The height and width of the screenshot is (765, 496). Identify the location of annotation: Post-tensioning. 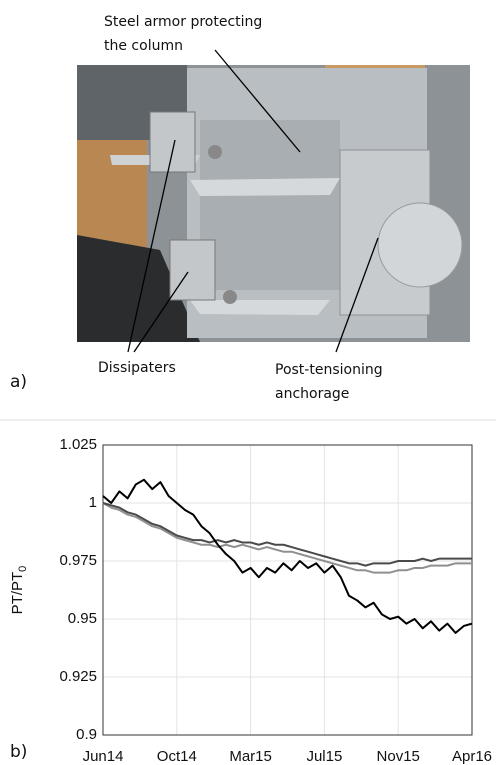
(329, 370).